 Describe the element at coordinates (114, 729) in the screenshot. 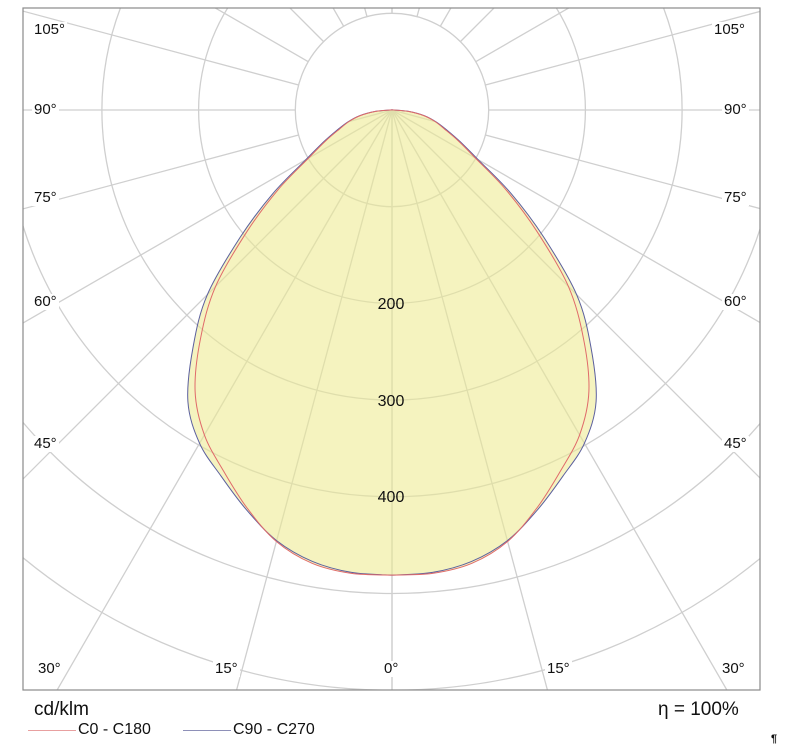

I see `legend-label: C0 - C180` at that location.